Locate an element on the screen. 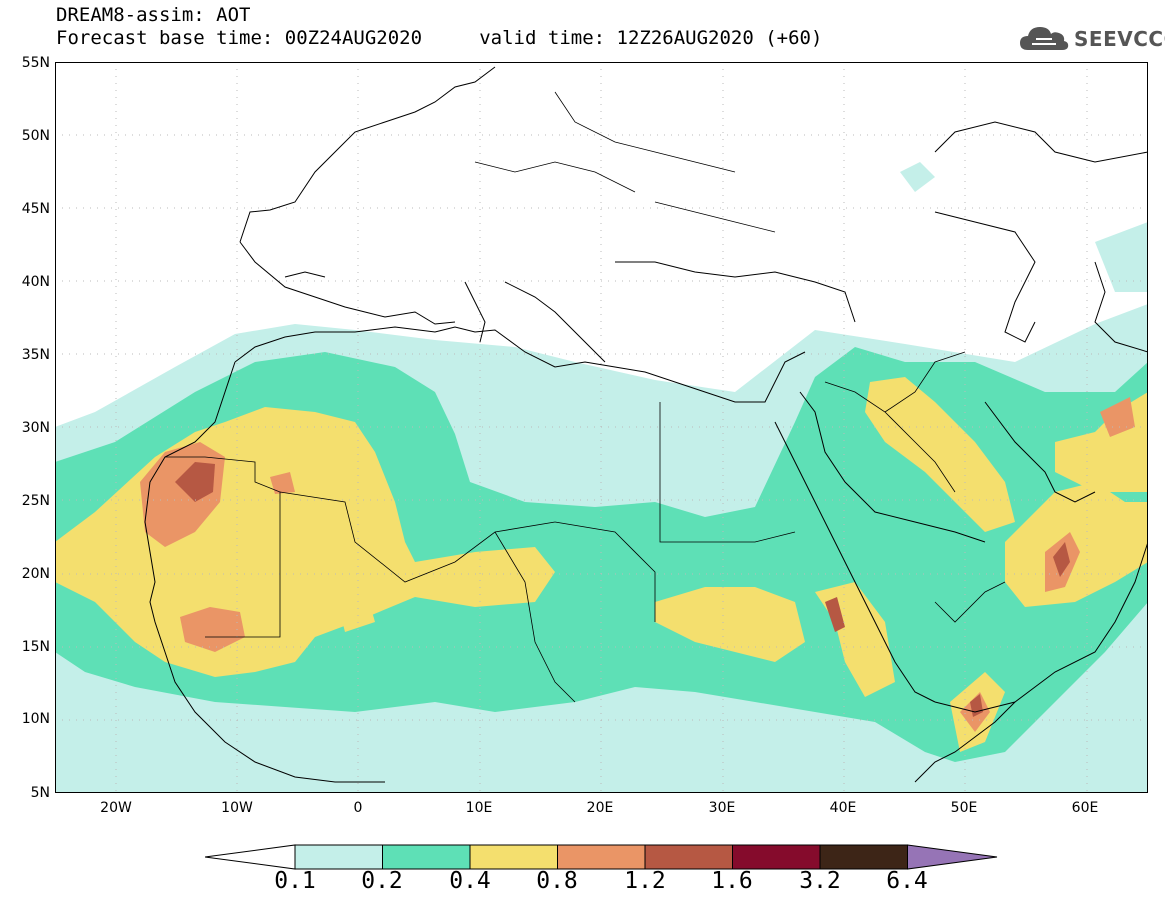 The height and width of the screenshot is (905, 1165). colorbar-label: 0.8 is located at coordinates (557, 881).